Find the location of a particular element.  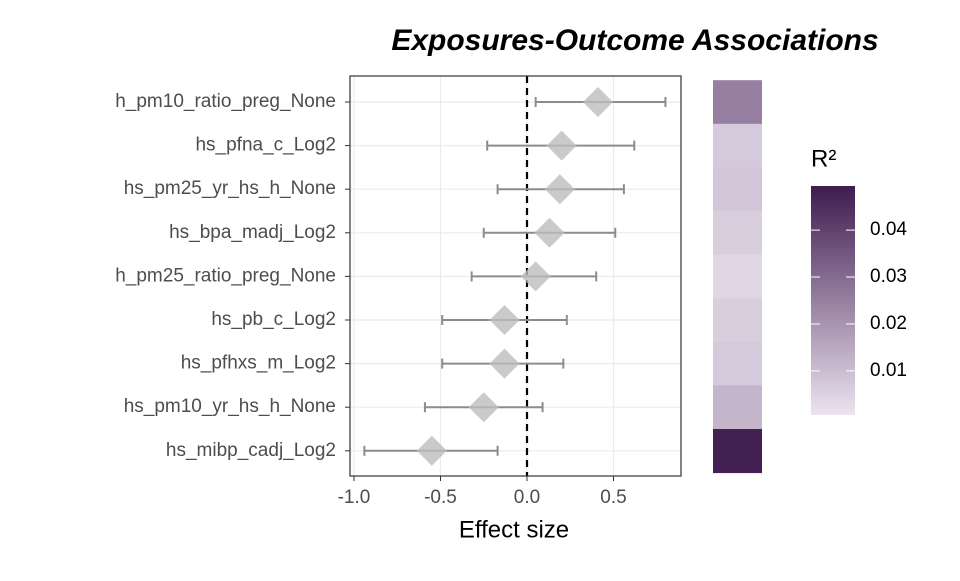

y-tick-label: hs_bpa_madj_Log2 is located at coordinates (252, 232).